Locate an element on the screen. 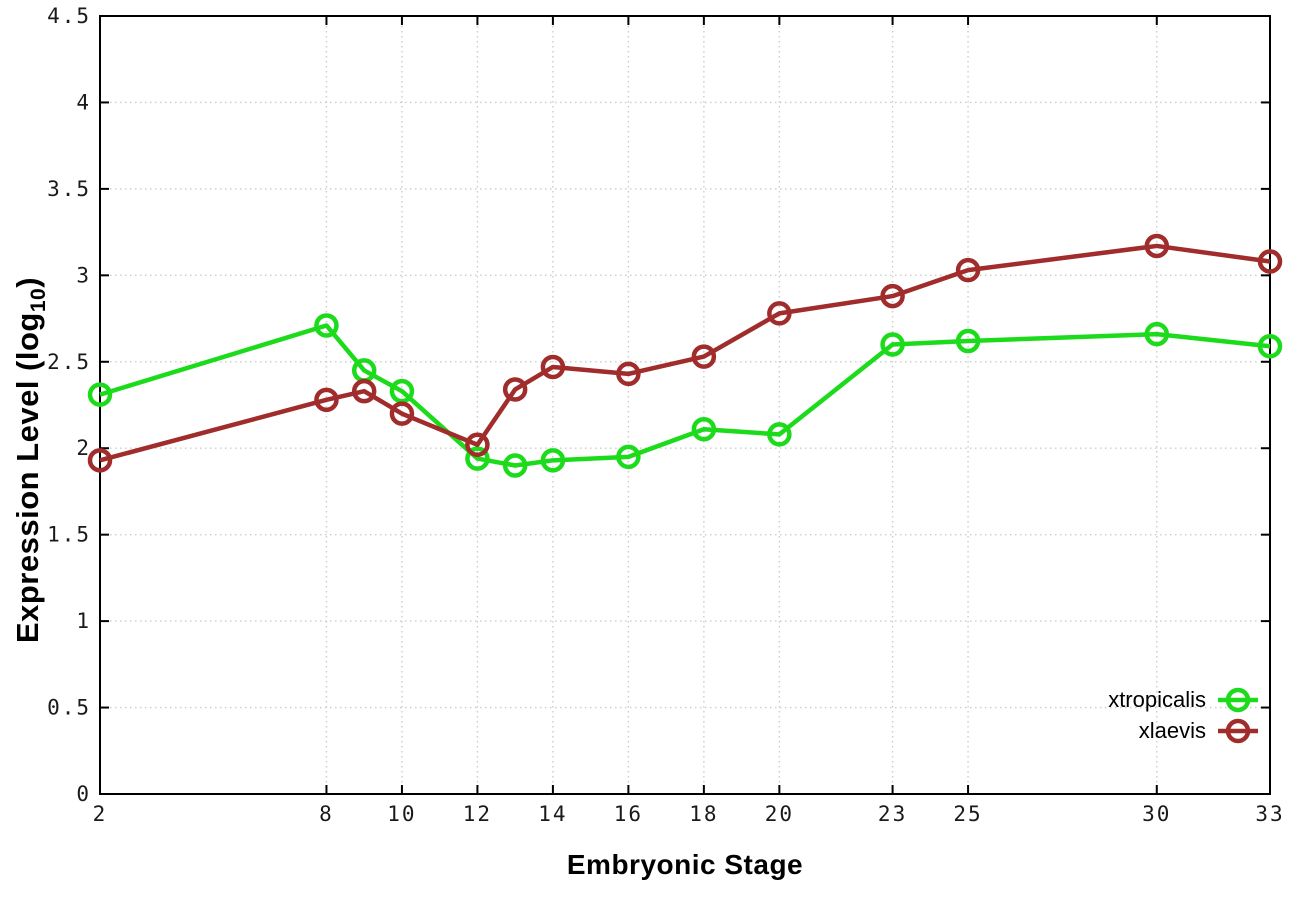 The height and width of the screenshot is (907, 1296). y-tick-label: 4.5 is located at coordinates (69, 16).